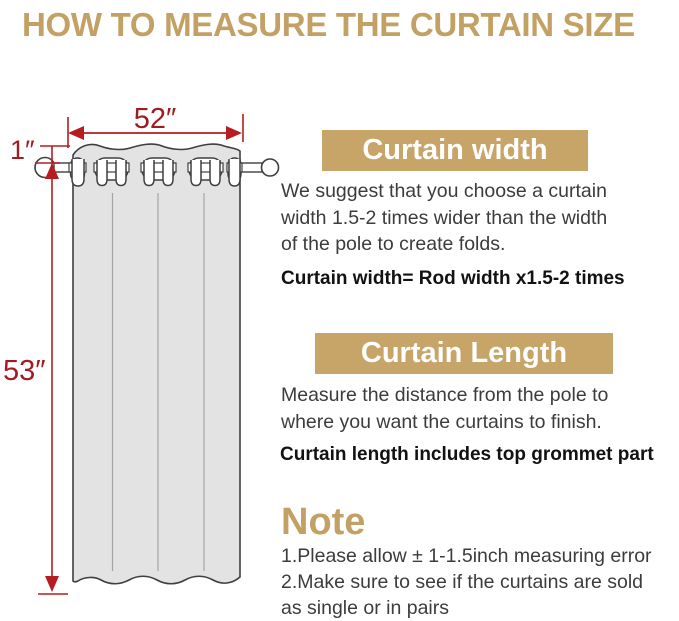  Describe the element at coordinates (441, 421) in the screenshot. I see `text-line: where you want the curtains to finish.` at that location.